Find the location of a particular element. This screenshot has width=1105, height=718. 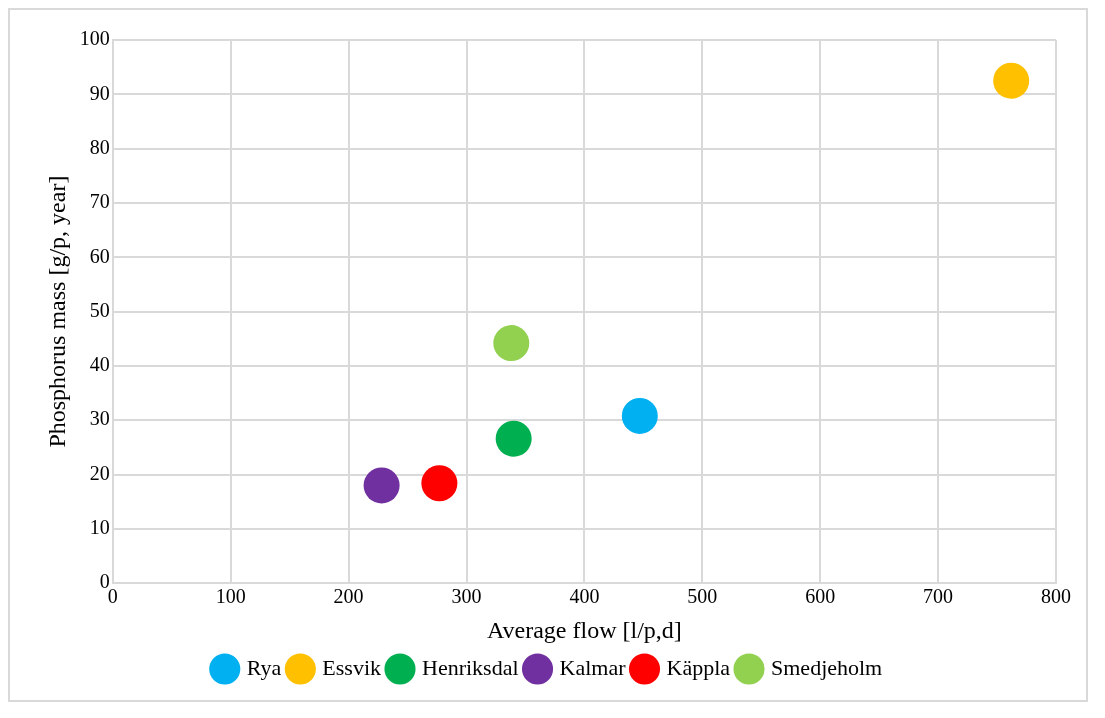

x-tick-label: 700 is located at coordinates (938, 596).